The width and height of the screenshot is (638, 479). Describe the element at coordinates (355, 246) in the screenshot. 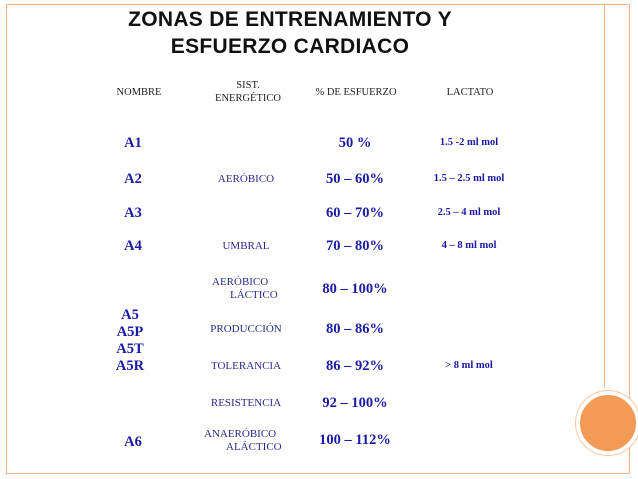

I see `pct-a4: 70 – 80%` at that location.